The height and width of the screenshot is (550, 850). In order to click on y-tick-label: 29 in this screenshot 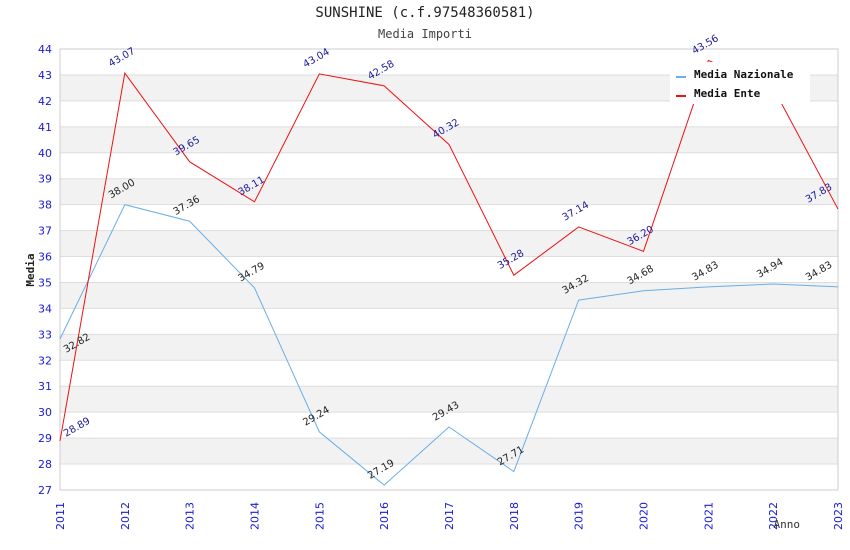, I will do `click(45, 438)`.